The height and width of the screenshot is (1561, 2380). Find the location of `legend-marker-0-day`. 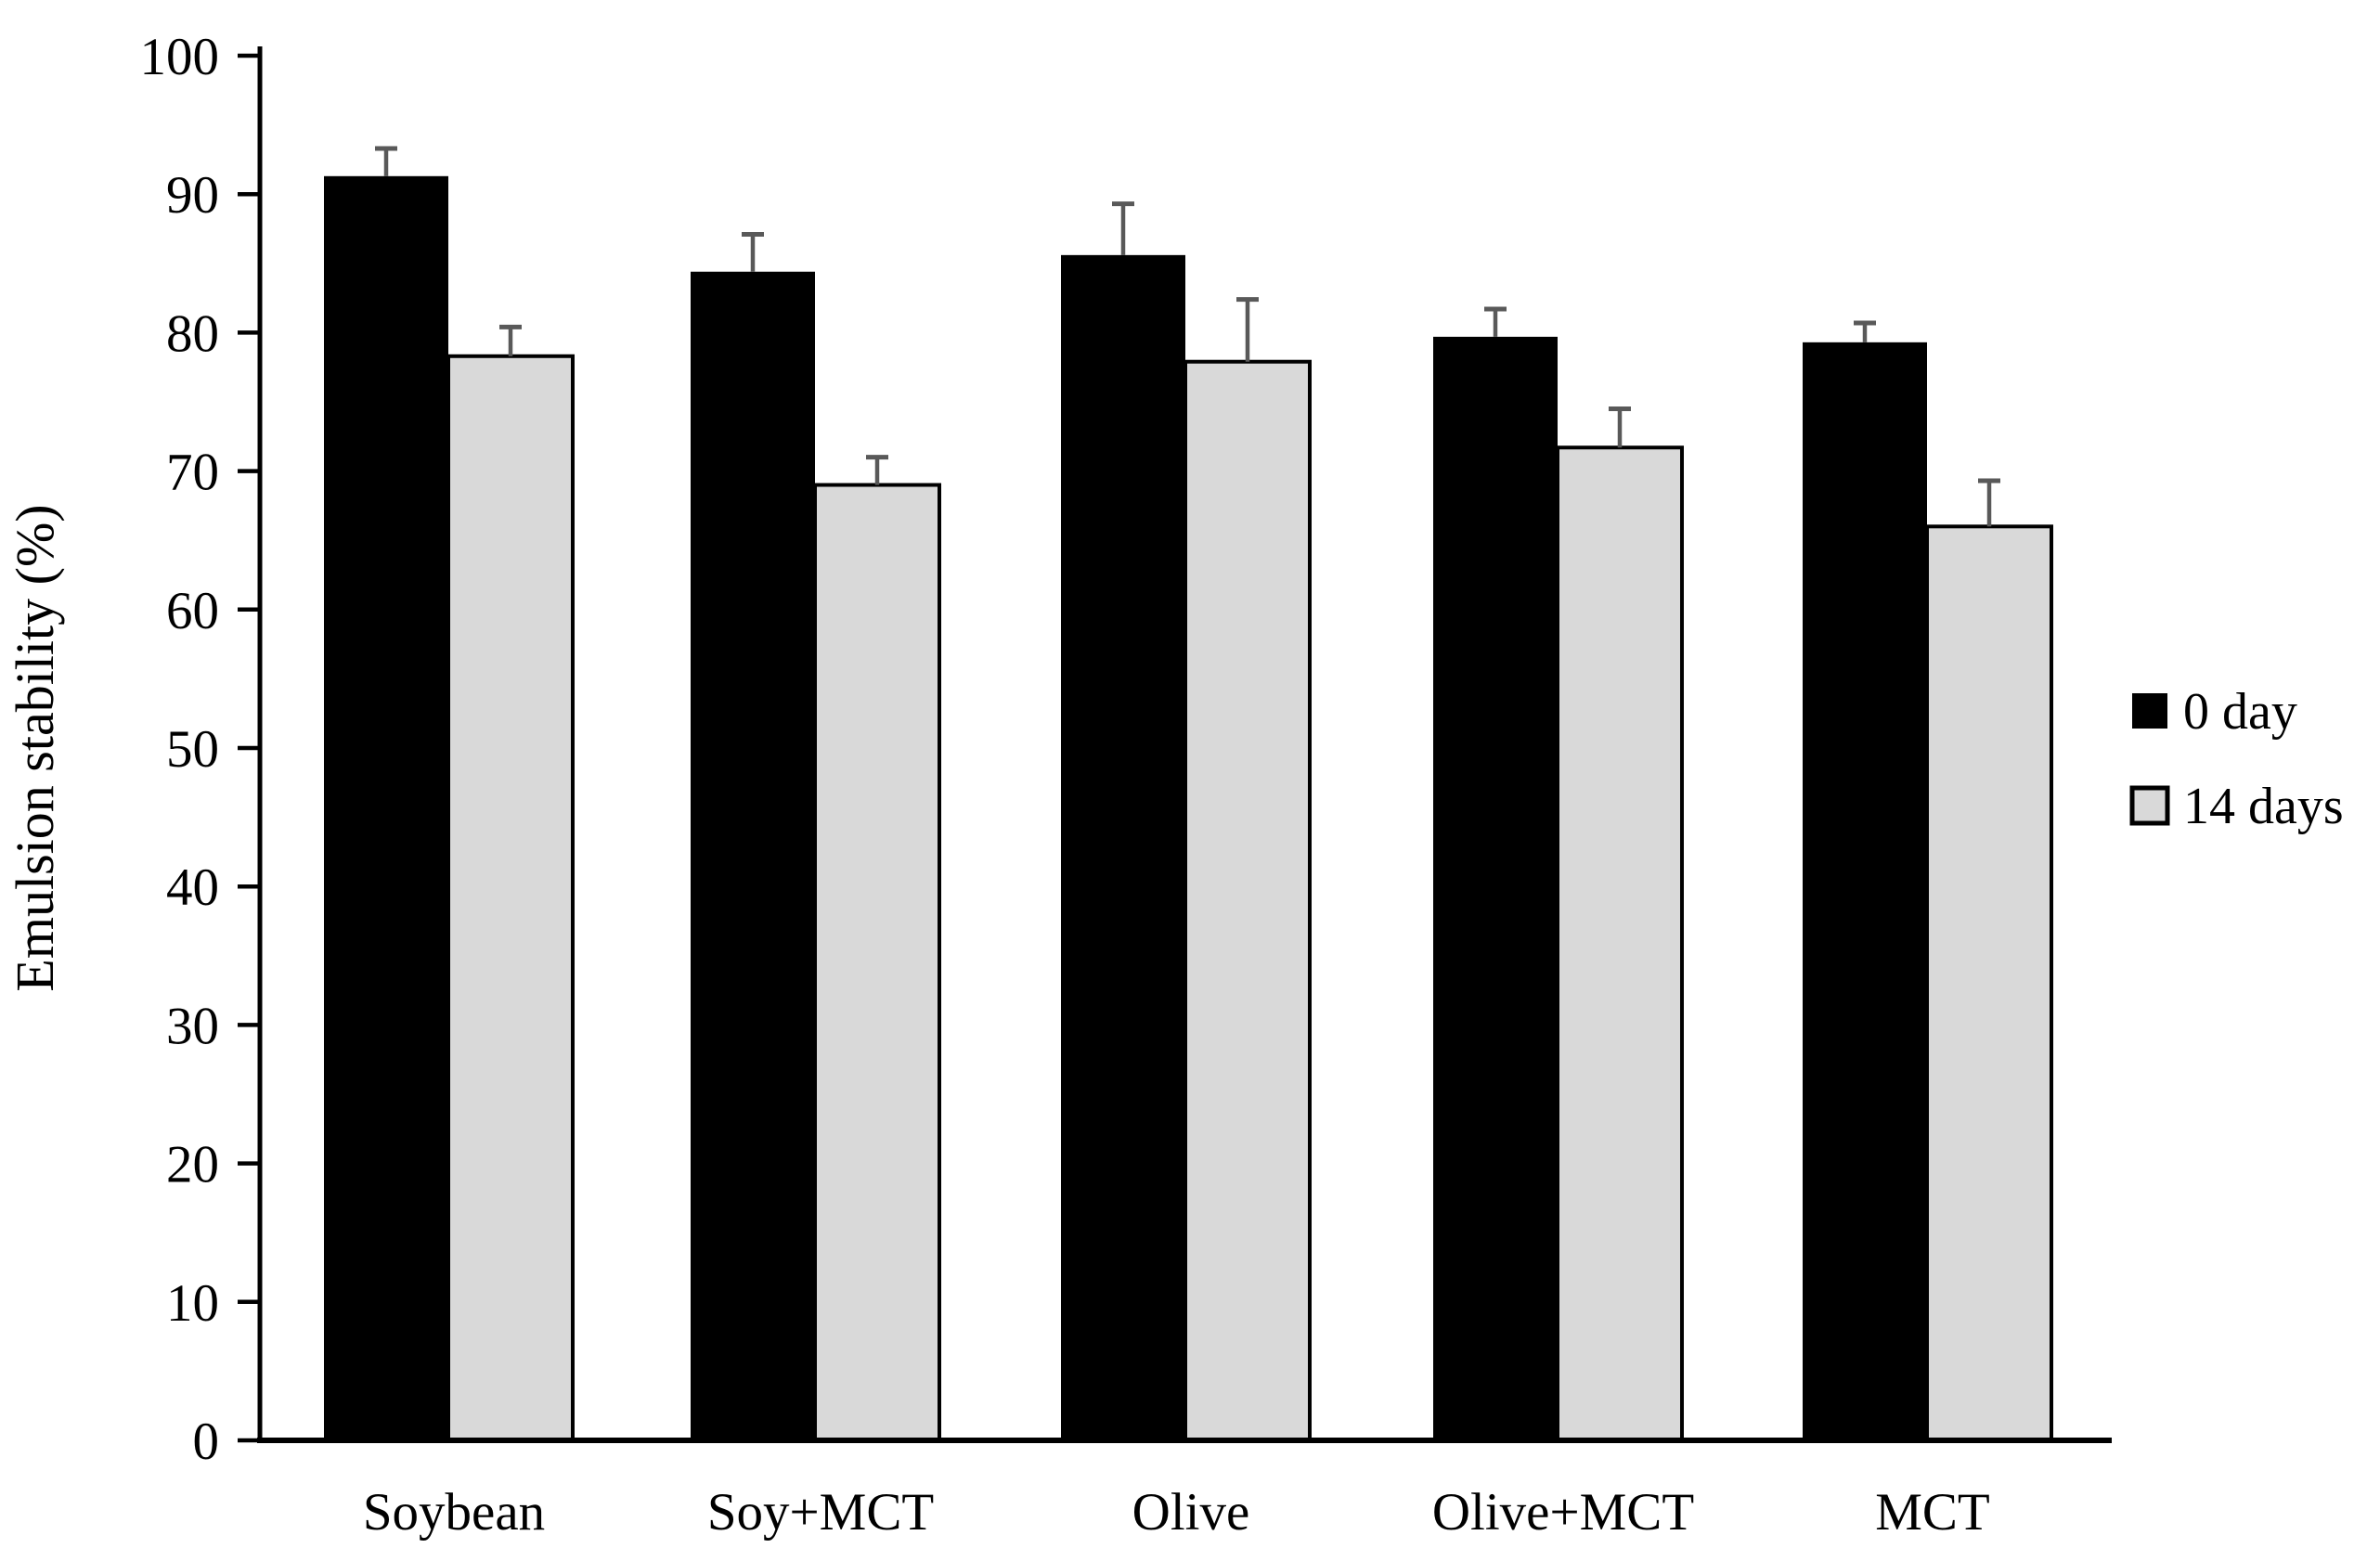

legend-marker-0-day is located at coordinates (2149, 711).